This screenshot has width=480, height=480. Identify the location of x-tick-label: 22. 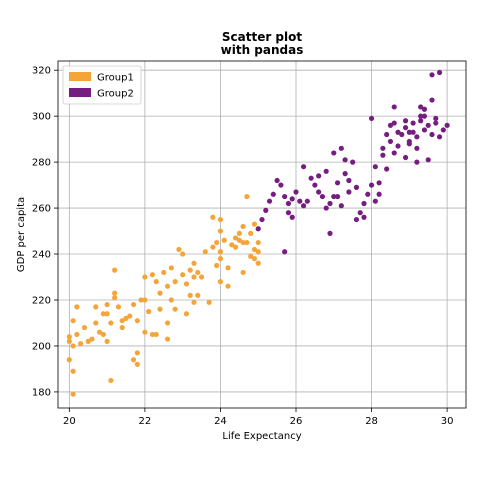
(145, 421).